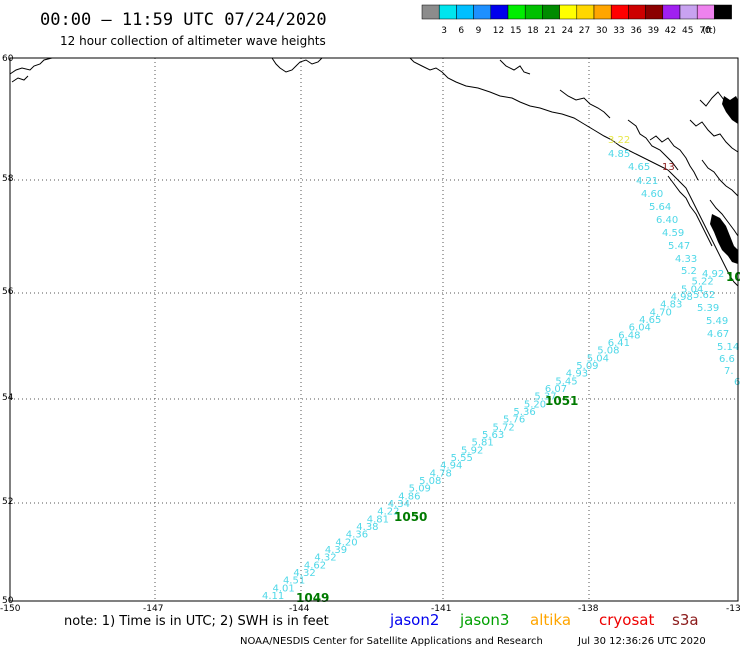 This screenshot has width=740, height=650. I want to click on swh-value-label: 4.78, so click(441, 473).